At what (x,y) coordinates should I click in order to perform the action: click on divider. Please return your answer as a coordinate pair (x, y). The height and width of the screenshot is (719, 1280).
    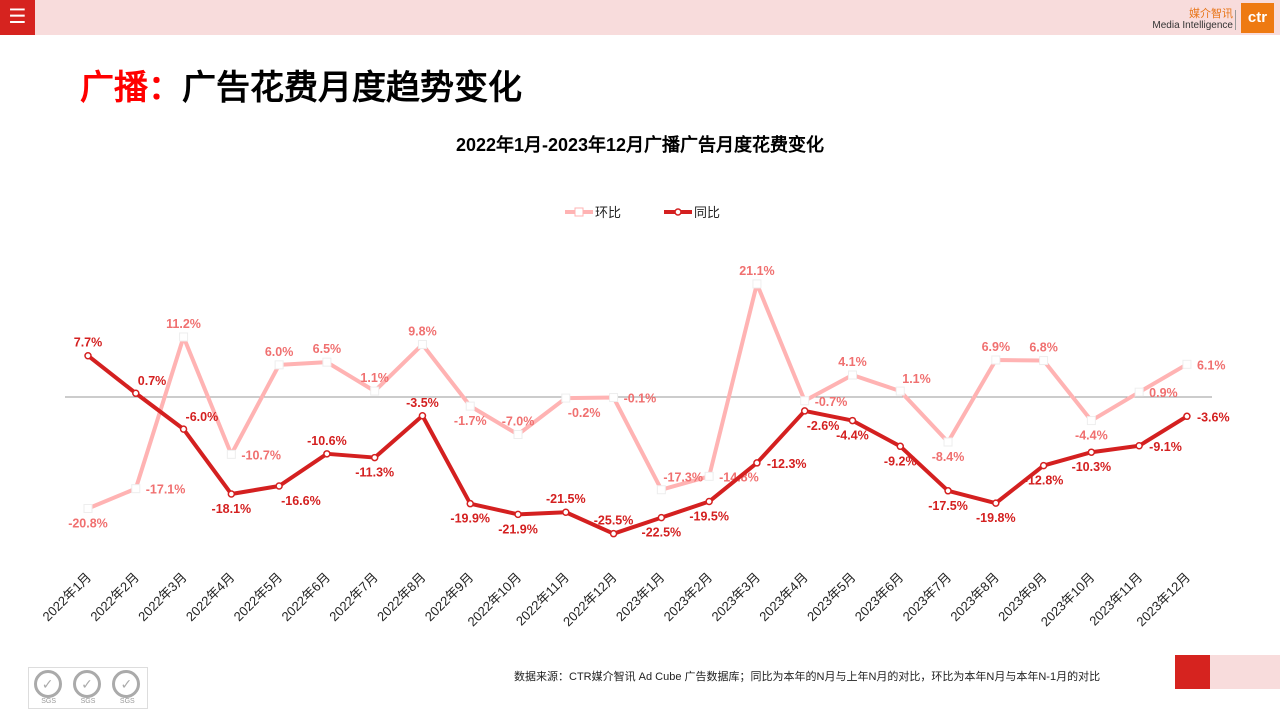
    Looking at the image, I should click on (1235, 20).